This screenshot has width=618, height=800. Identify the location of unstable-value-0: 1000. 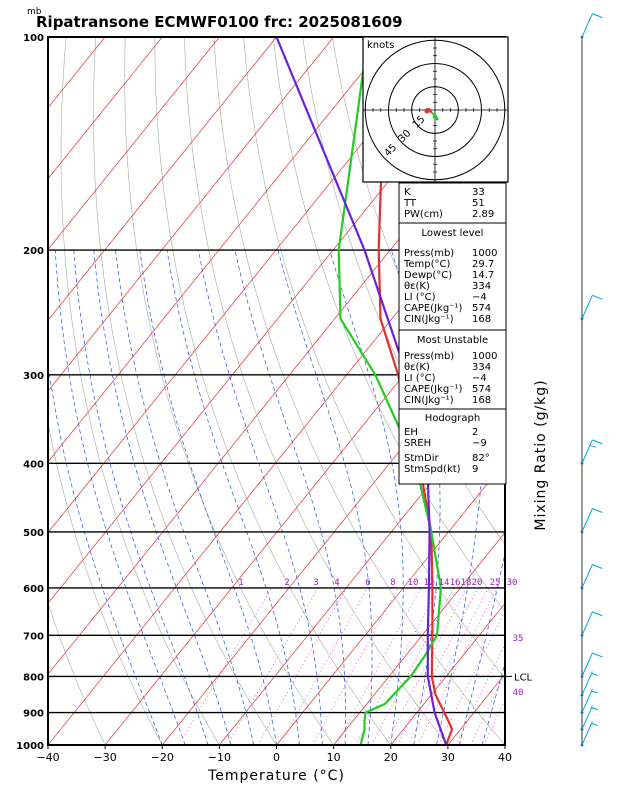
(484, 356).